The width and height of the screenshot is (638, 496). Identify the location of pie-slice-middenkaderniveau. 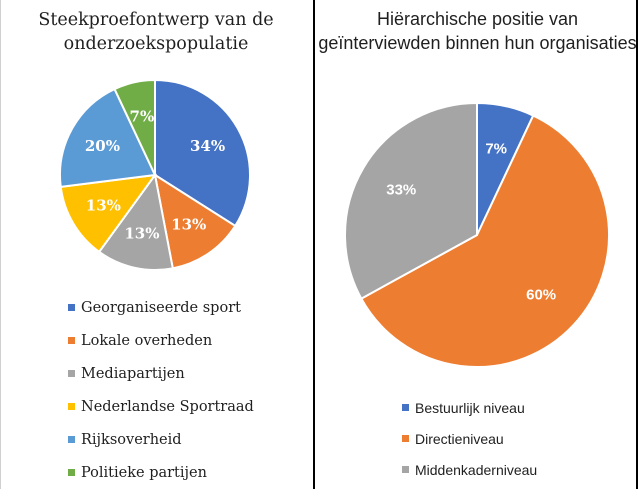
(411, 200).